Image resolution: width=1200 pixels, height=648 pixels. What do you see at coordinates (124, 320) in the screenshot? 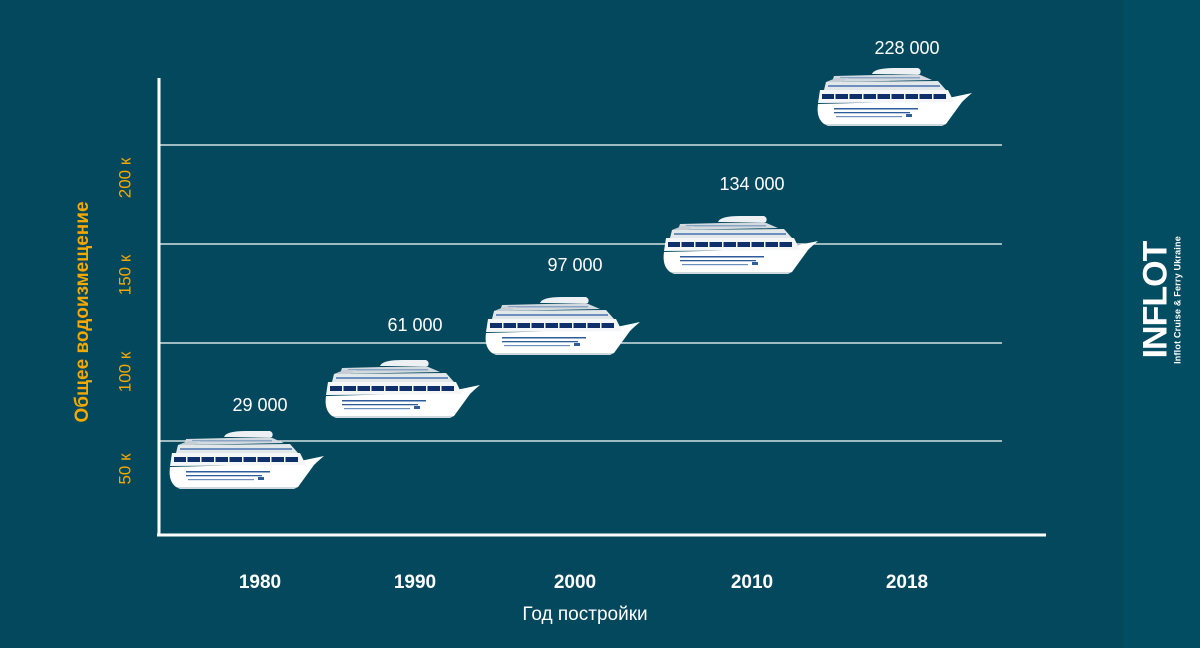
I see `y-tick-labels: 50 к 100 к 150 к 200 к` at bounding box center [124, 320].